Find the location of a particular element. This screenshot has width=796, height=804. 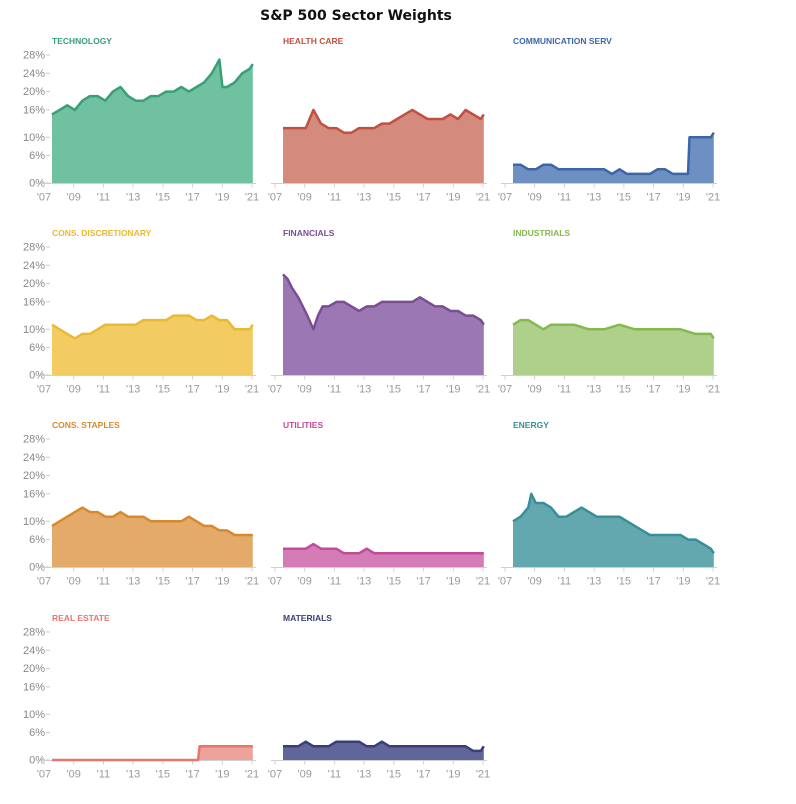

panel-health-care: HEALTH CARE '07 '09 '11 '13 '15 '17 '19 '21 is located at coordinates (379, 120).